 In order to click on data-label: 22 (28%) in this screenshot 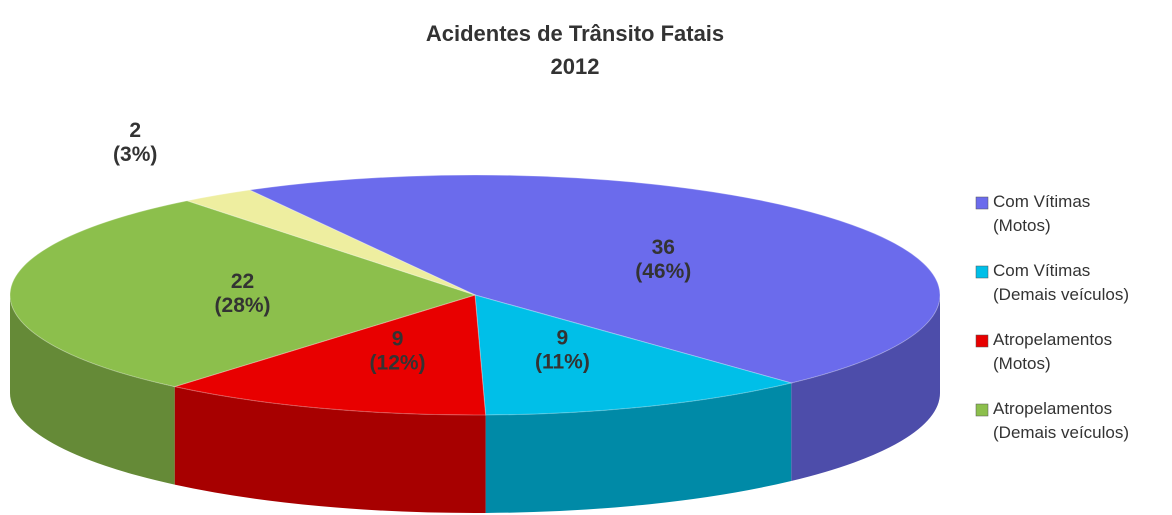, I will do `click(243, 292)`.